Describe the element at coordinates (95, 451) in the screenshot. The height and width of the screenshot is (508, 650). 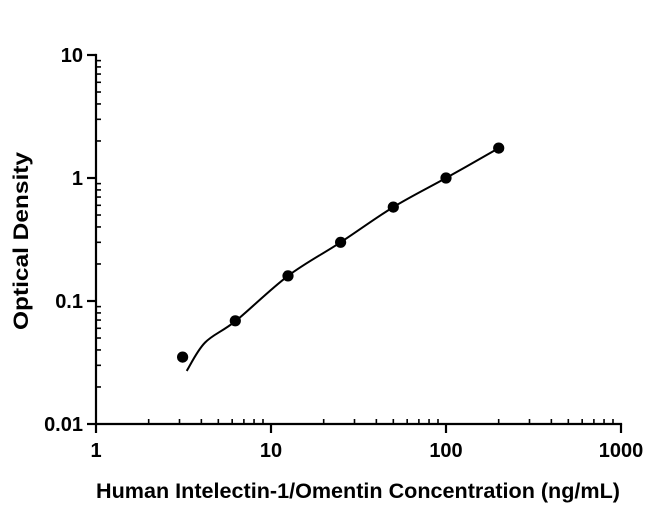
I see `x-tick-label: 1` at that location.